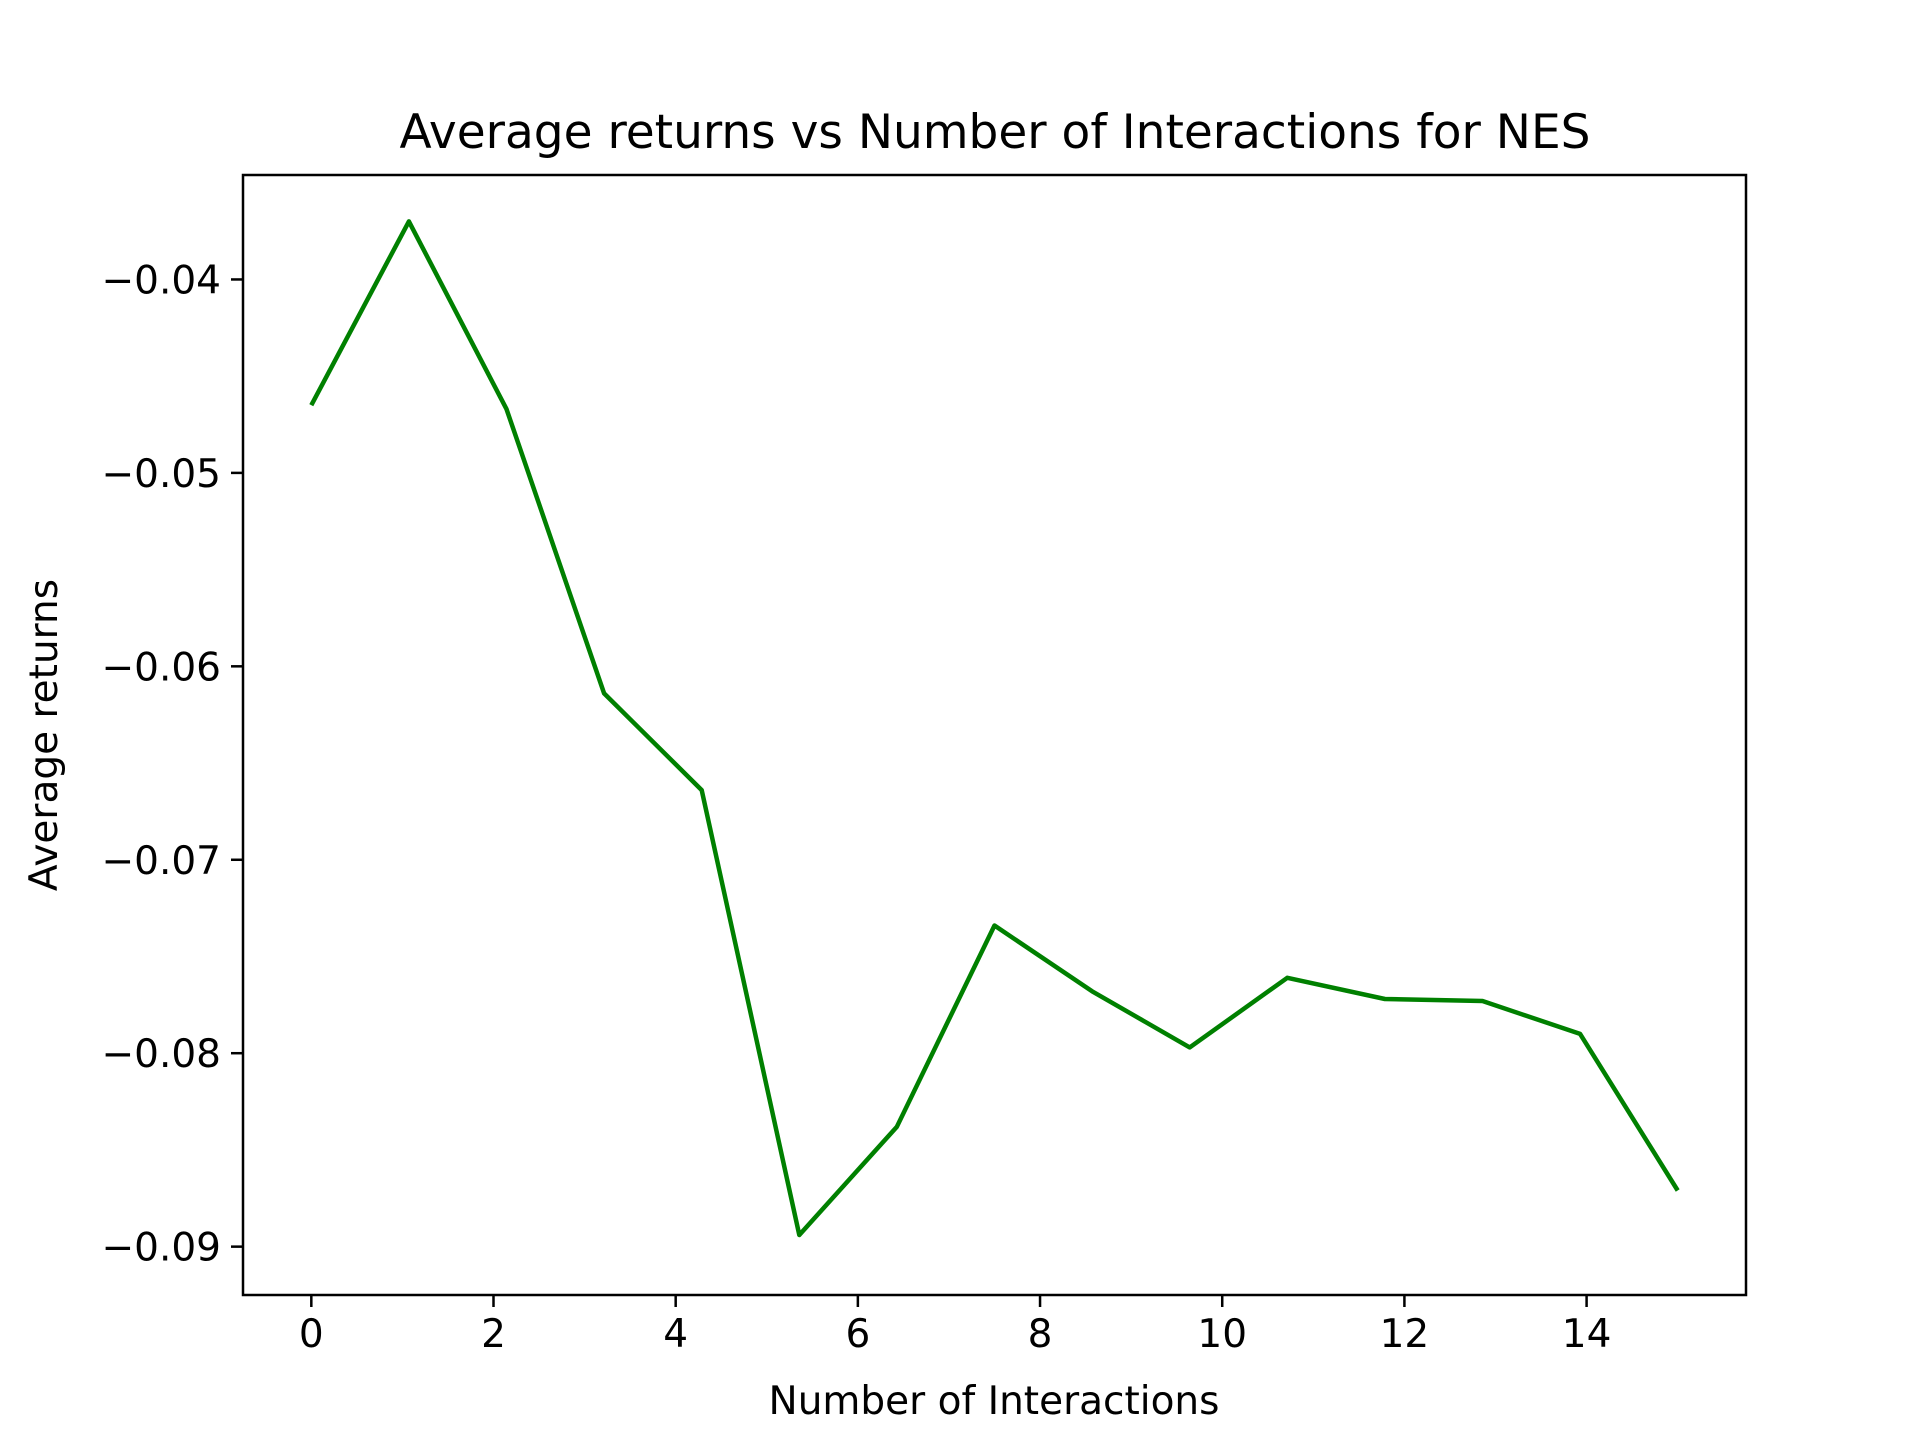 The width and height of the screenshot is (1920, 1440). What do you see at coordinates (994, 1401) in the screenshot?
I see `x-axis-label: Number of Interactions` at bounding box center [994, 1401].